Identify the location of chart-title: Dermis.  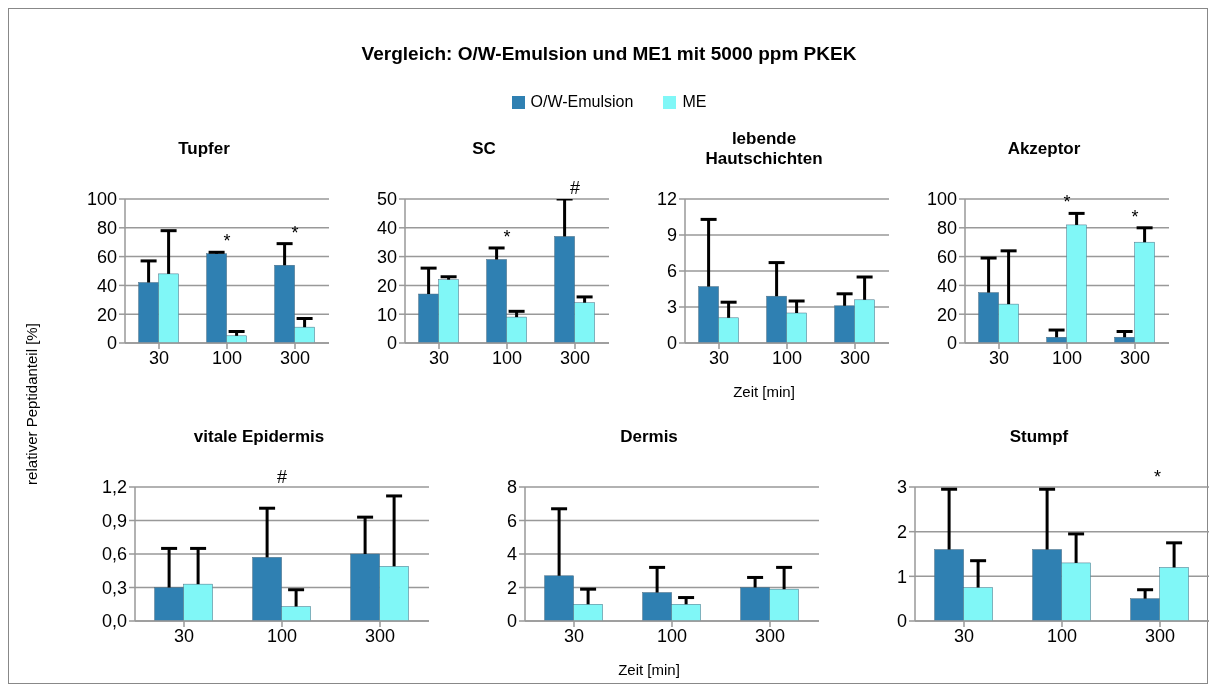
(649, 437).